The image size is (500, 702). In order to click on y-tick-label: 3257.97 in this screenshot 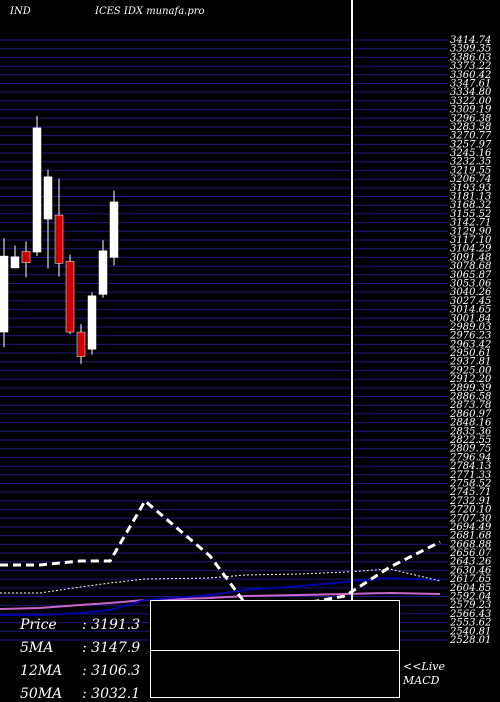, I will do `click(471, 144)`.